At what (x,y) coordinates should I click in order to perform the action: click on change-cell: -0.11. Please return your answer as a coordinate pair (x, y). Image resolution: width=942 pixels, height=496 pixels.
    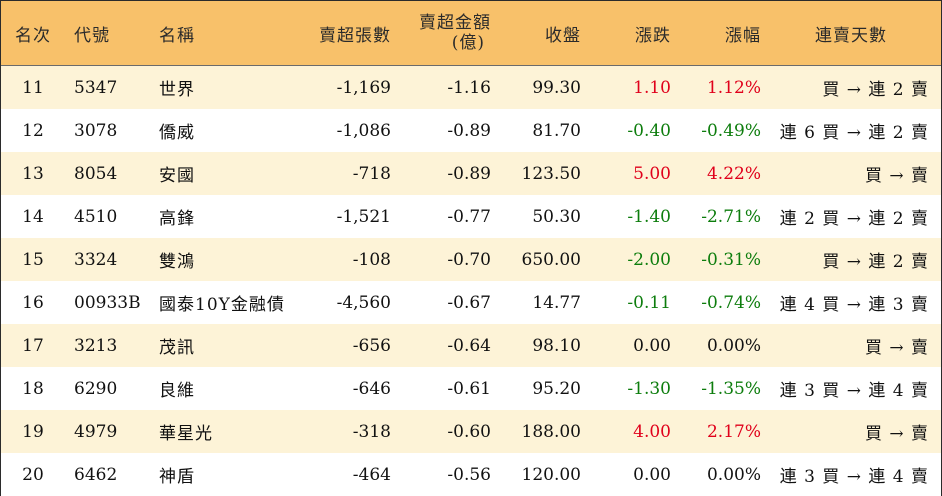
    Looking at the image, I should click on (649, 302).